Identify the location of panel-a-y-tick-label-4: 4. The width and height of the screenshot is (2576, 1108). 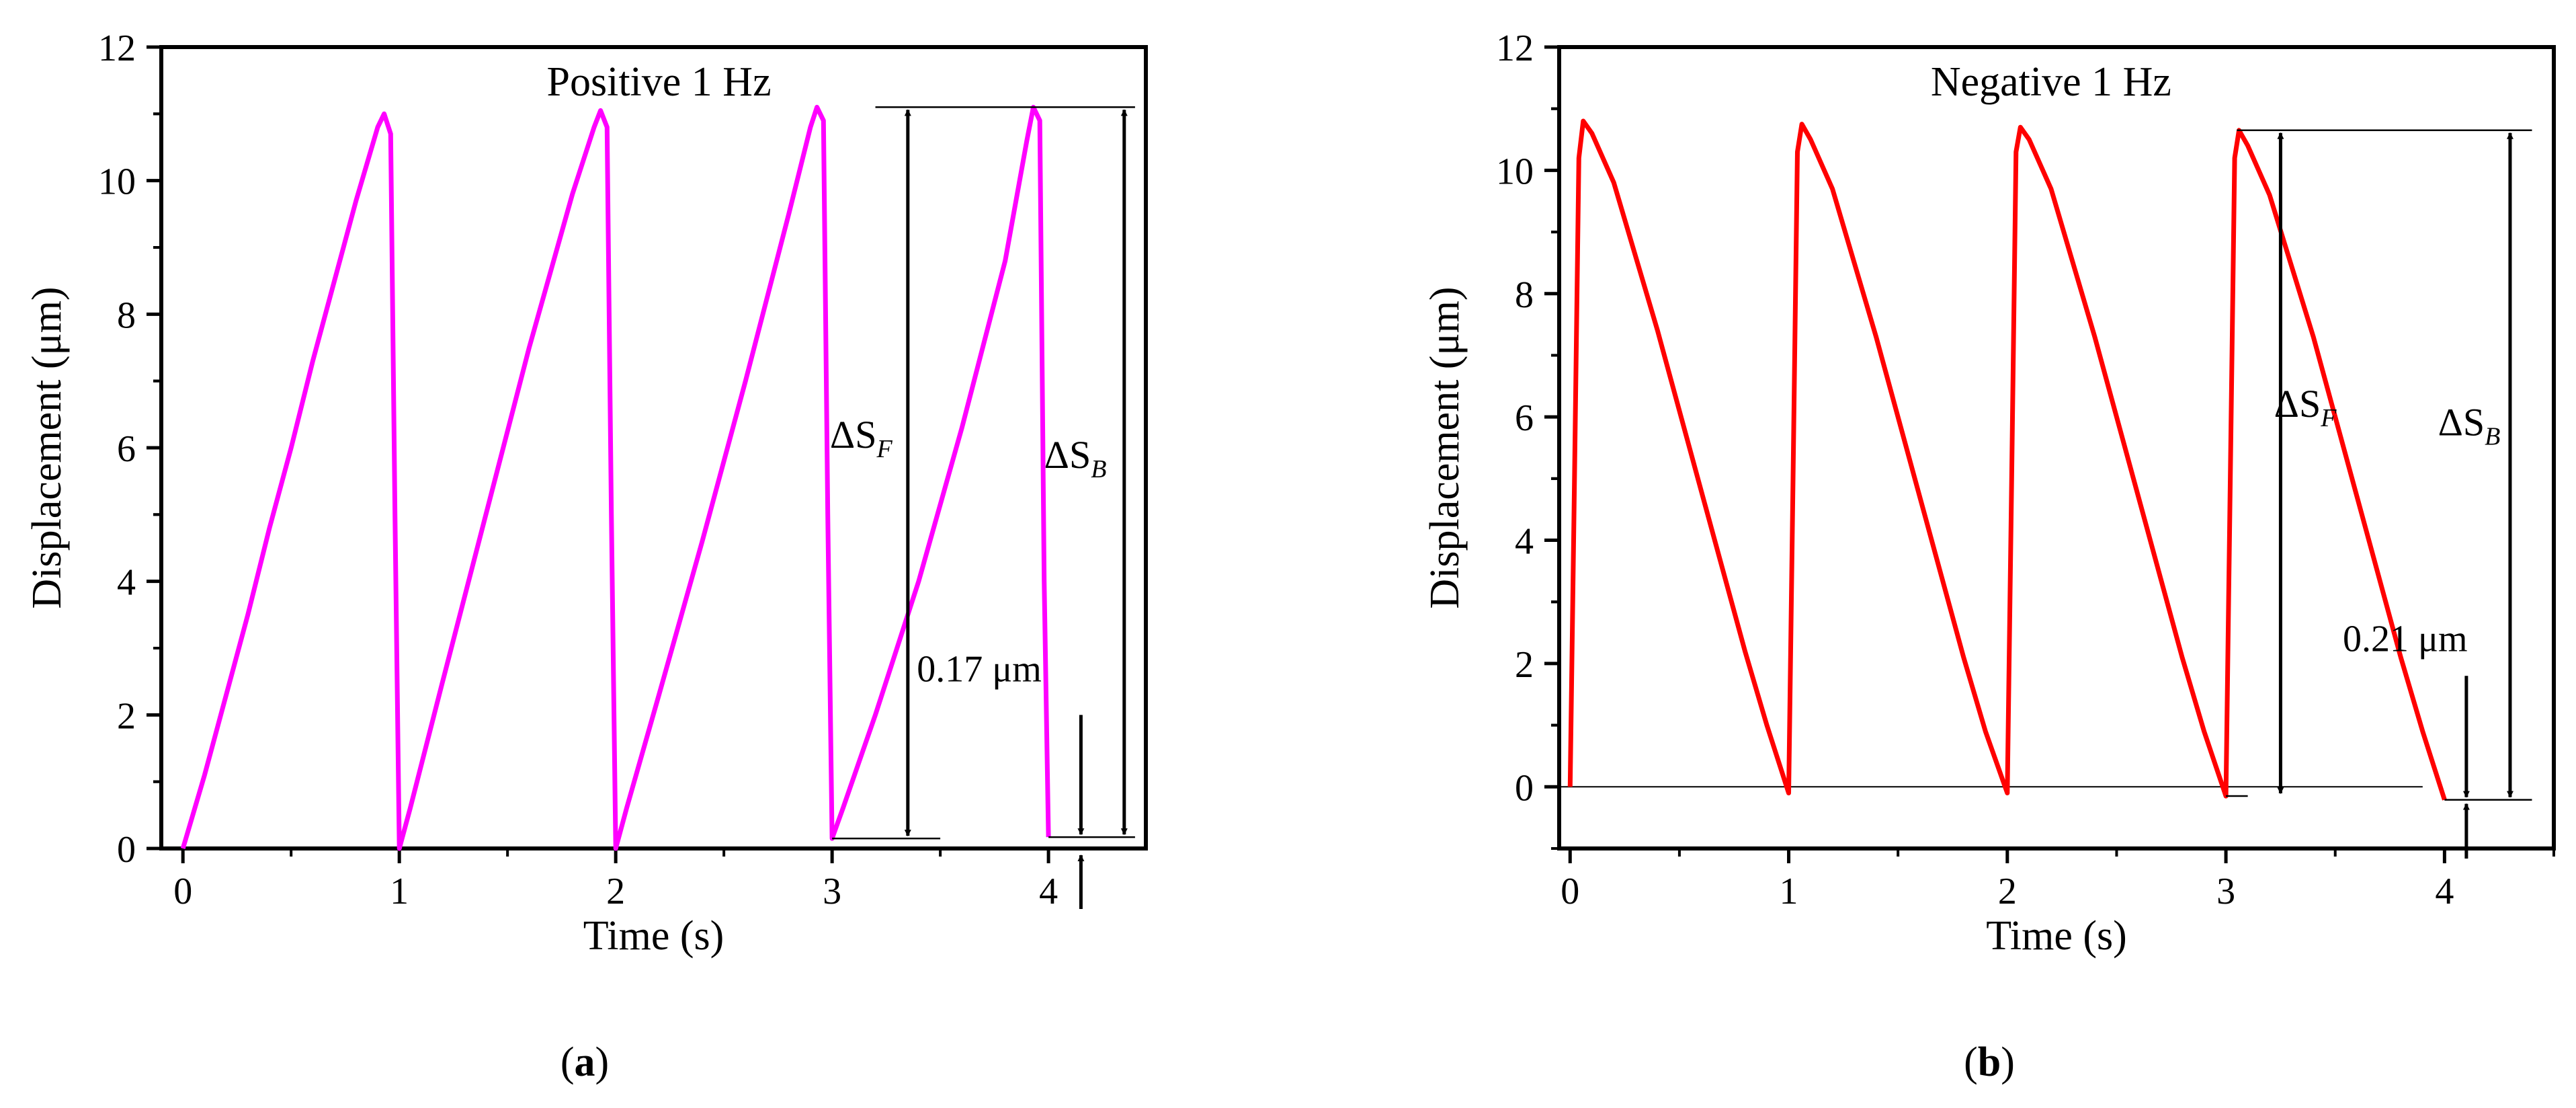
(126, 583).